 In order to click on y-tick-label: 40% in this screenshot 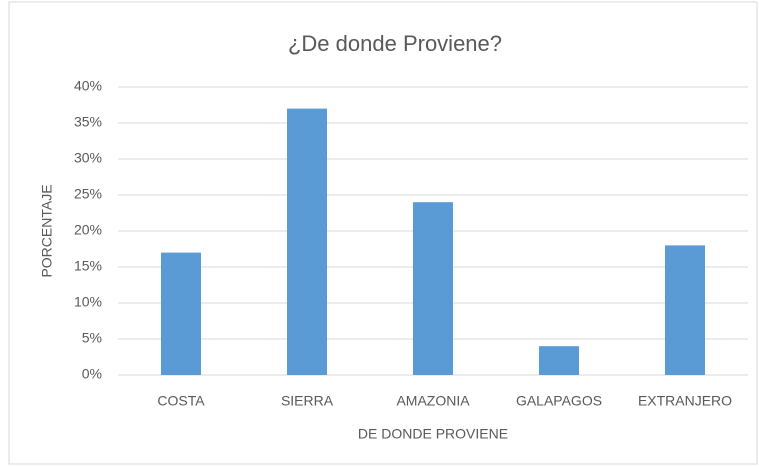, I will do `click(88, 86)`.